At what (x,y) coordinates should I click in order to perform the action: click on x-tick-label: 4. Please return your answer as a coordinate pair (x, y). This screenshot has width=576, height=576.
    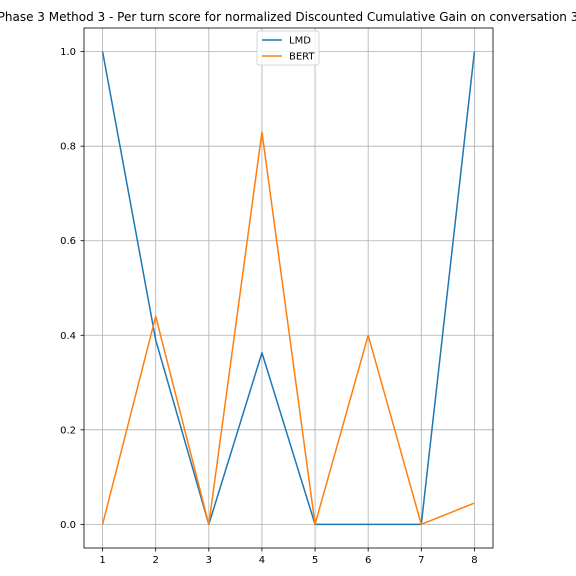
    Looking at the image, I should click on (262, 560).